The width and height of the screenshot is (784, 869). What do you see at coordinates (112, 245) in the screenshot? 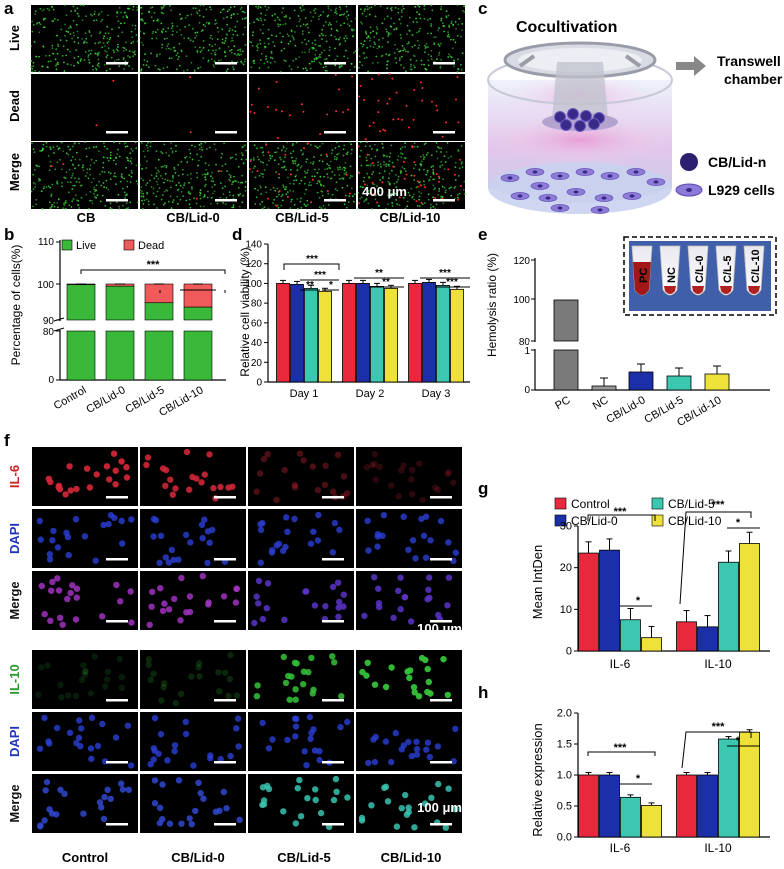
I see `chart-b-legend: Live Dead` at bounding box center [112, 245].